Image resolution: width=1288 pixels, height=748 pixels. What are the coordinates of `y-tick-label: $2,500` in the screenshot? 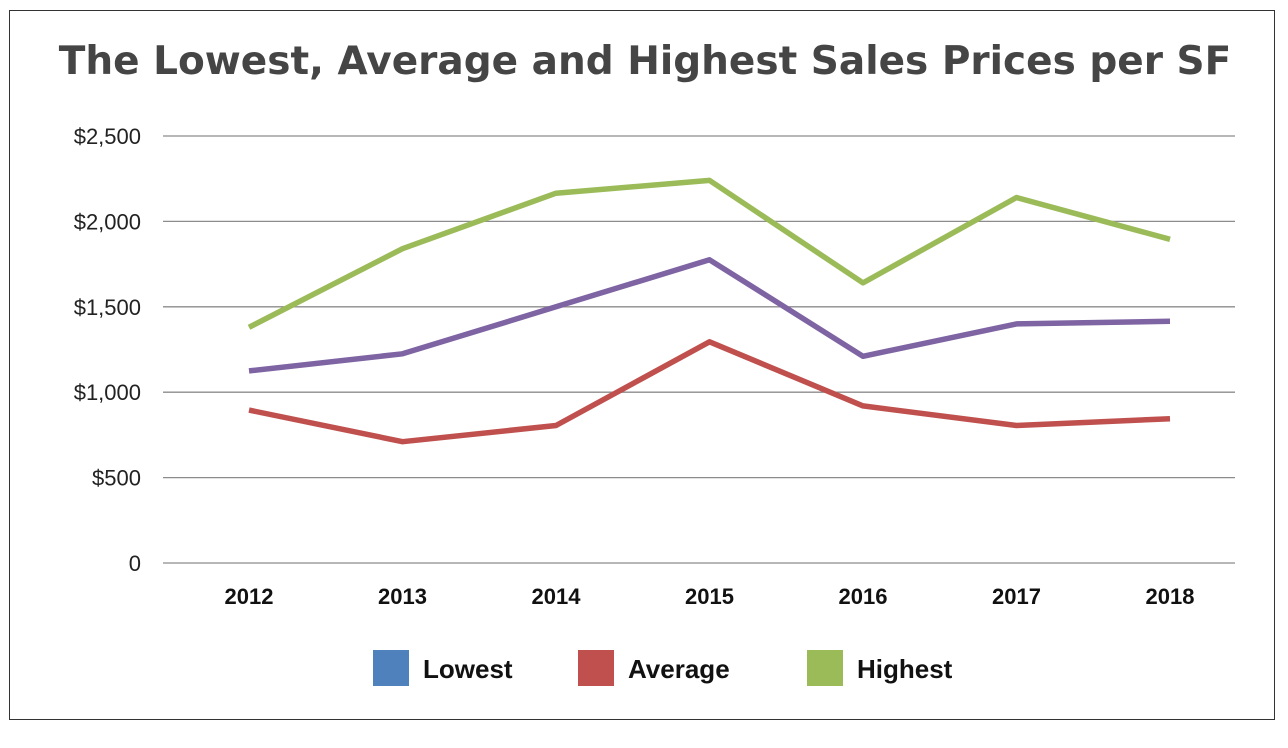 It's located at (107, 136).